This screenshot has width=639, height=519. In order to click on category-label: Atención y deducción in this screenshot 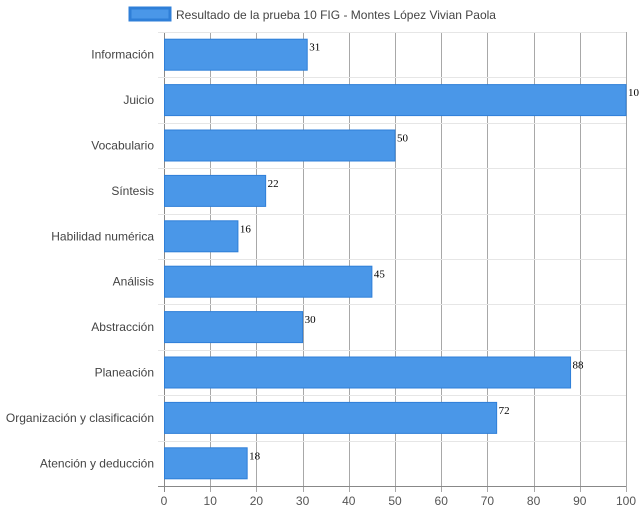, I will do `click(97, 463)`.